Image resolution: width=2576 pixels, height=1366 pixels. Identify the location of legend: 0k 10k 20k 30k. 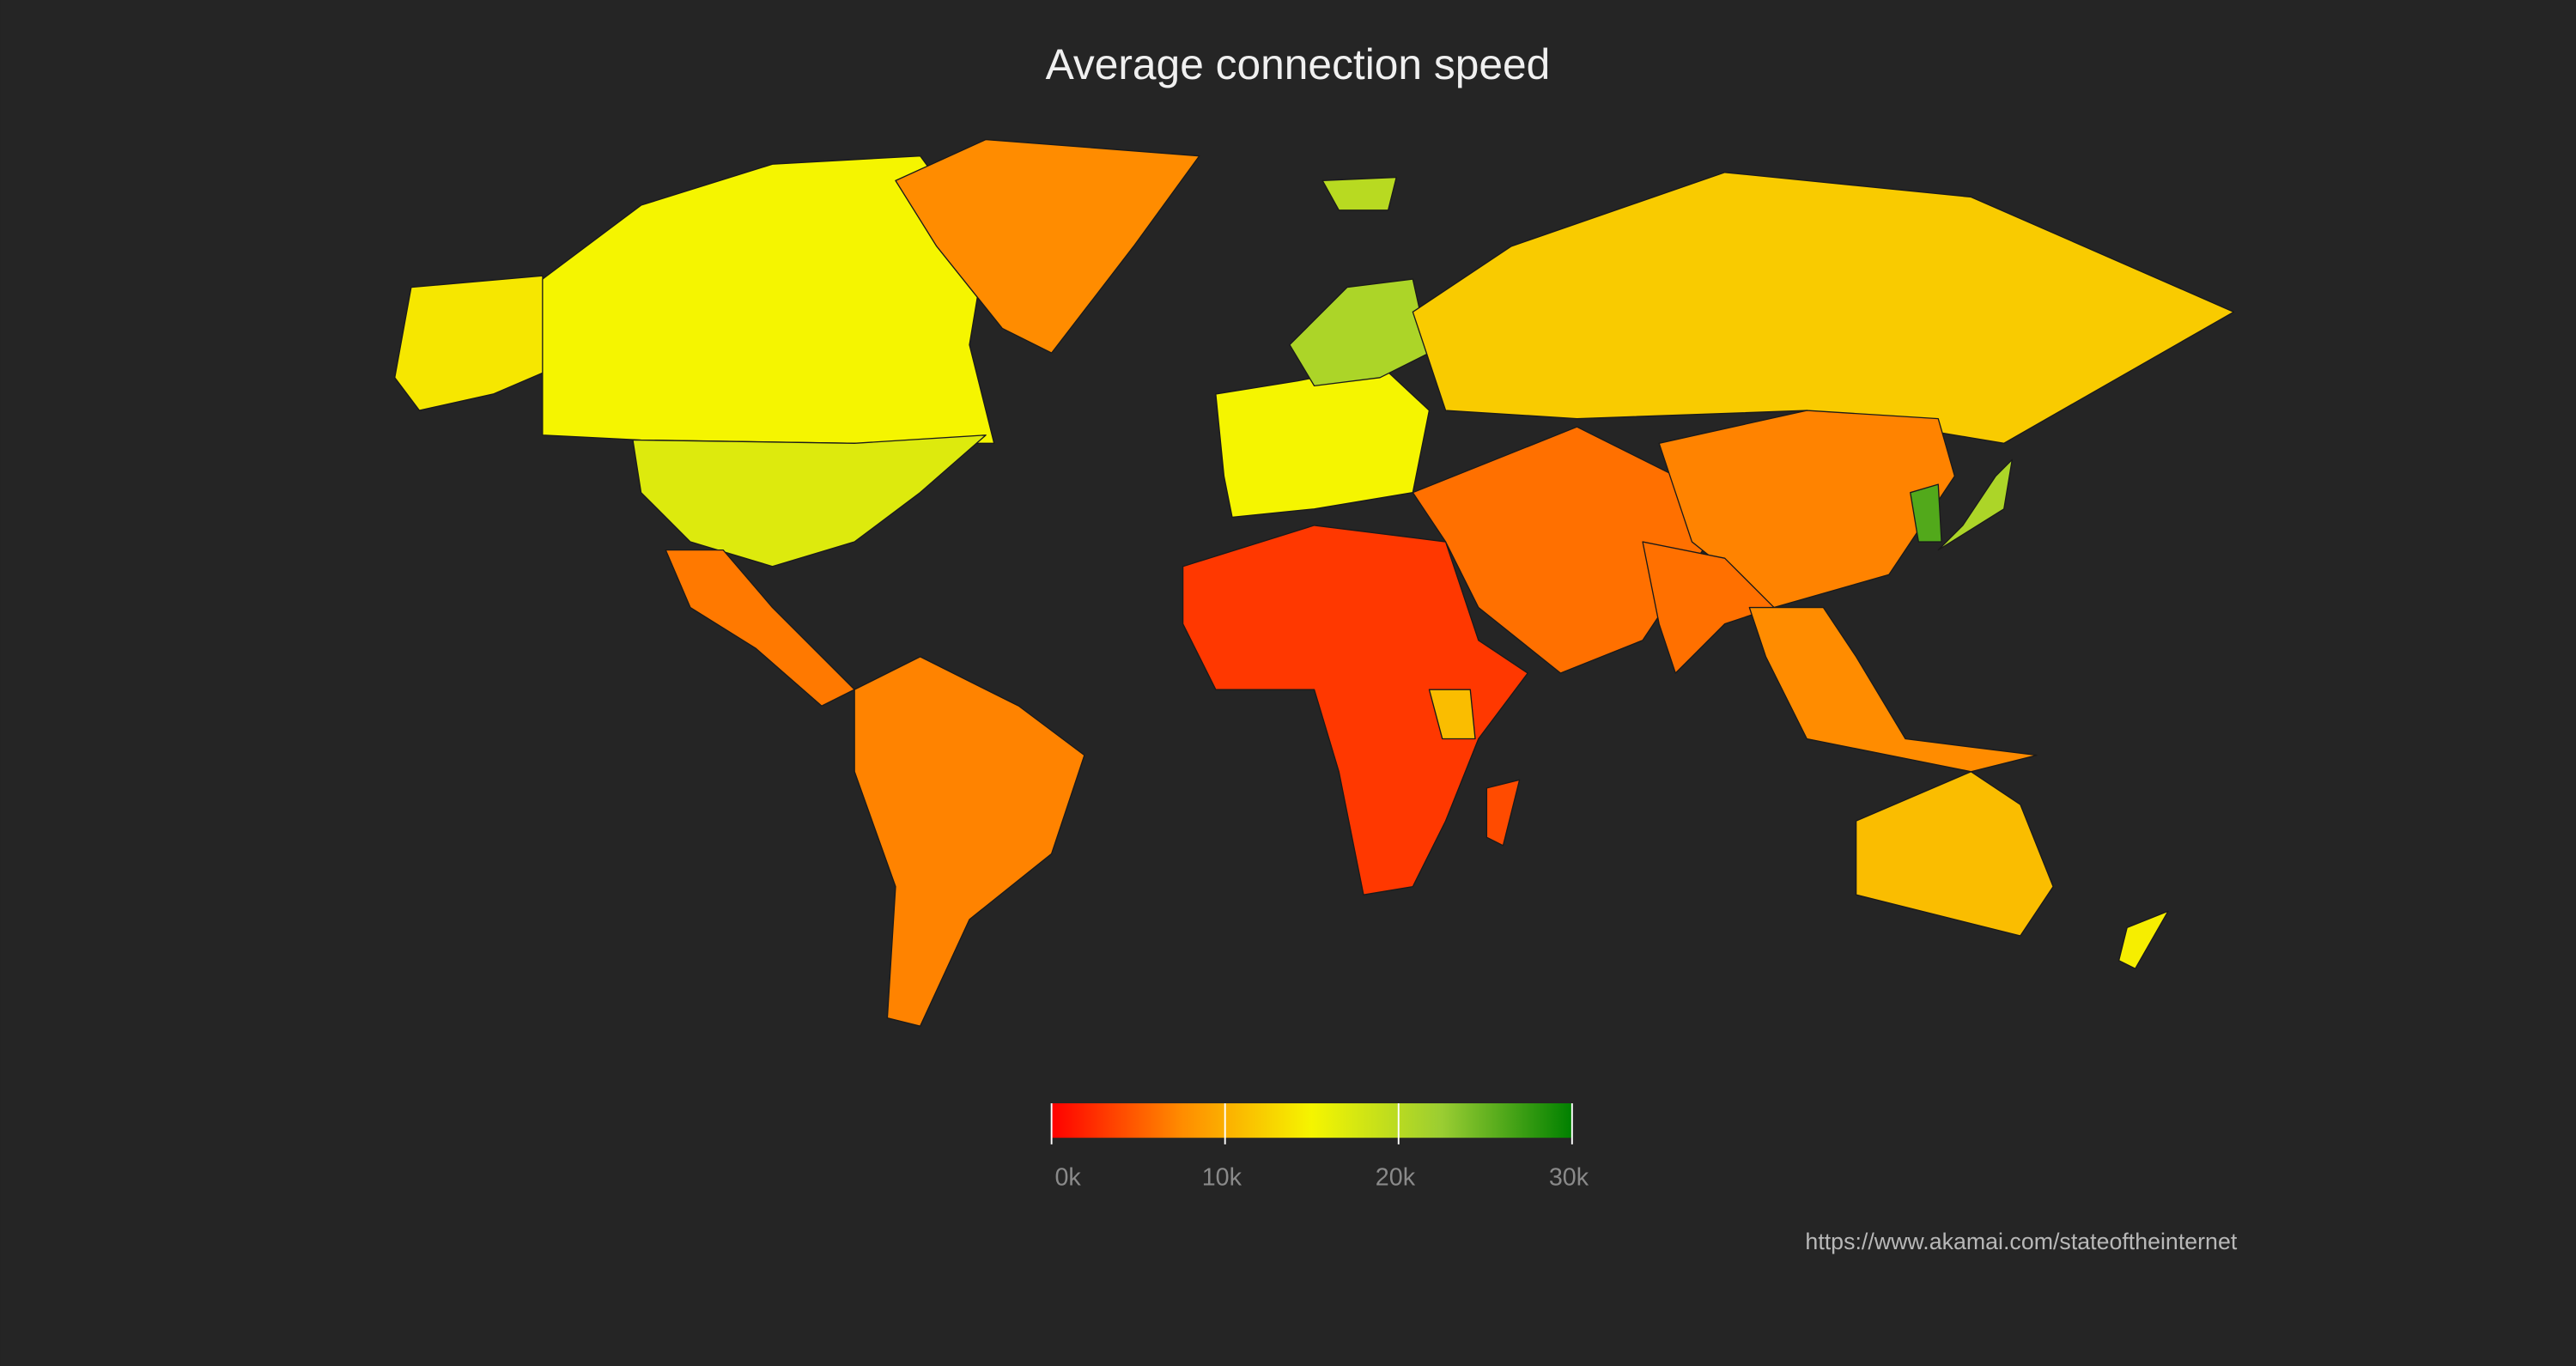
(1319, 1147).